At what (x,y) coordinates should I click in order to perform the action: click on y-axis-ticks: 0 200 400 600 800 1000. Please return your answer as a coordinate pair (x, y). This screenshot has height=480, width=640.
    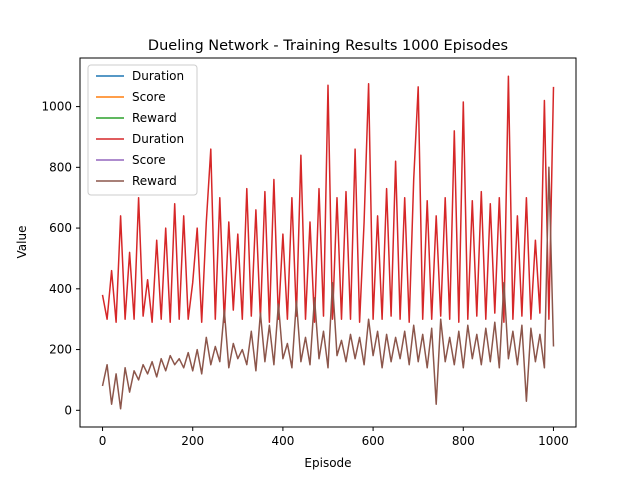
    Looking at the image, I should click on (60, 258).